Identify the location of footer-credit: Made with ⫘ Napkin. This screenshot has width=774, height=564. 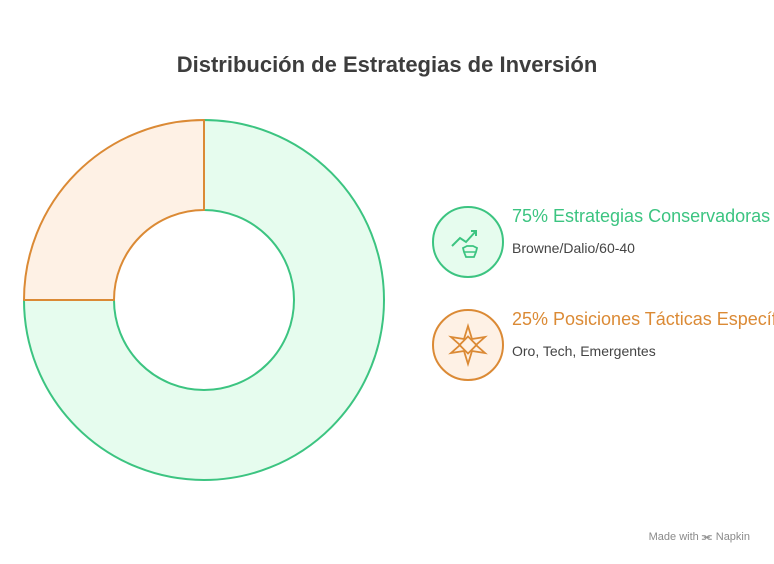
(699, 537).